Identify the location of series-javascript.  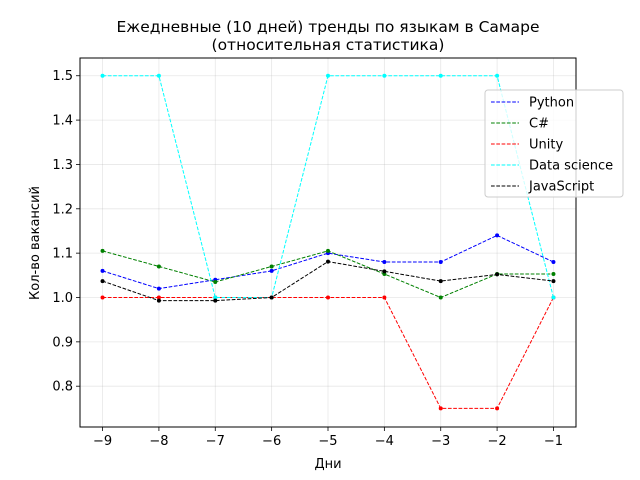
(328, 281).